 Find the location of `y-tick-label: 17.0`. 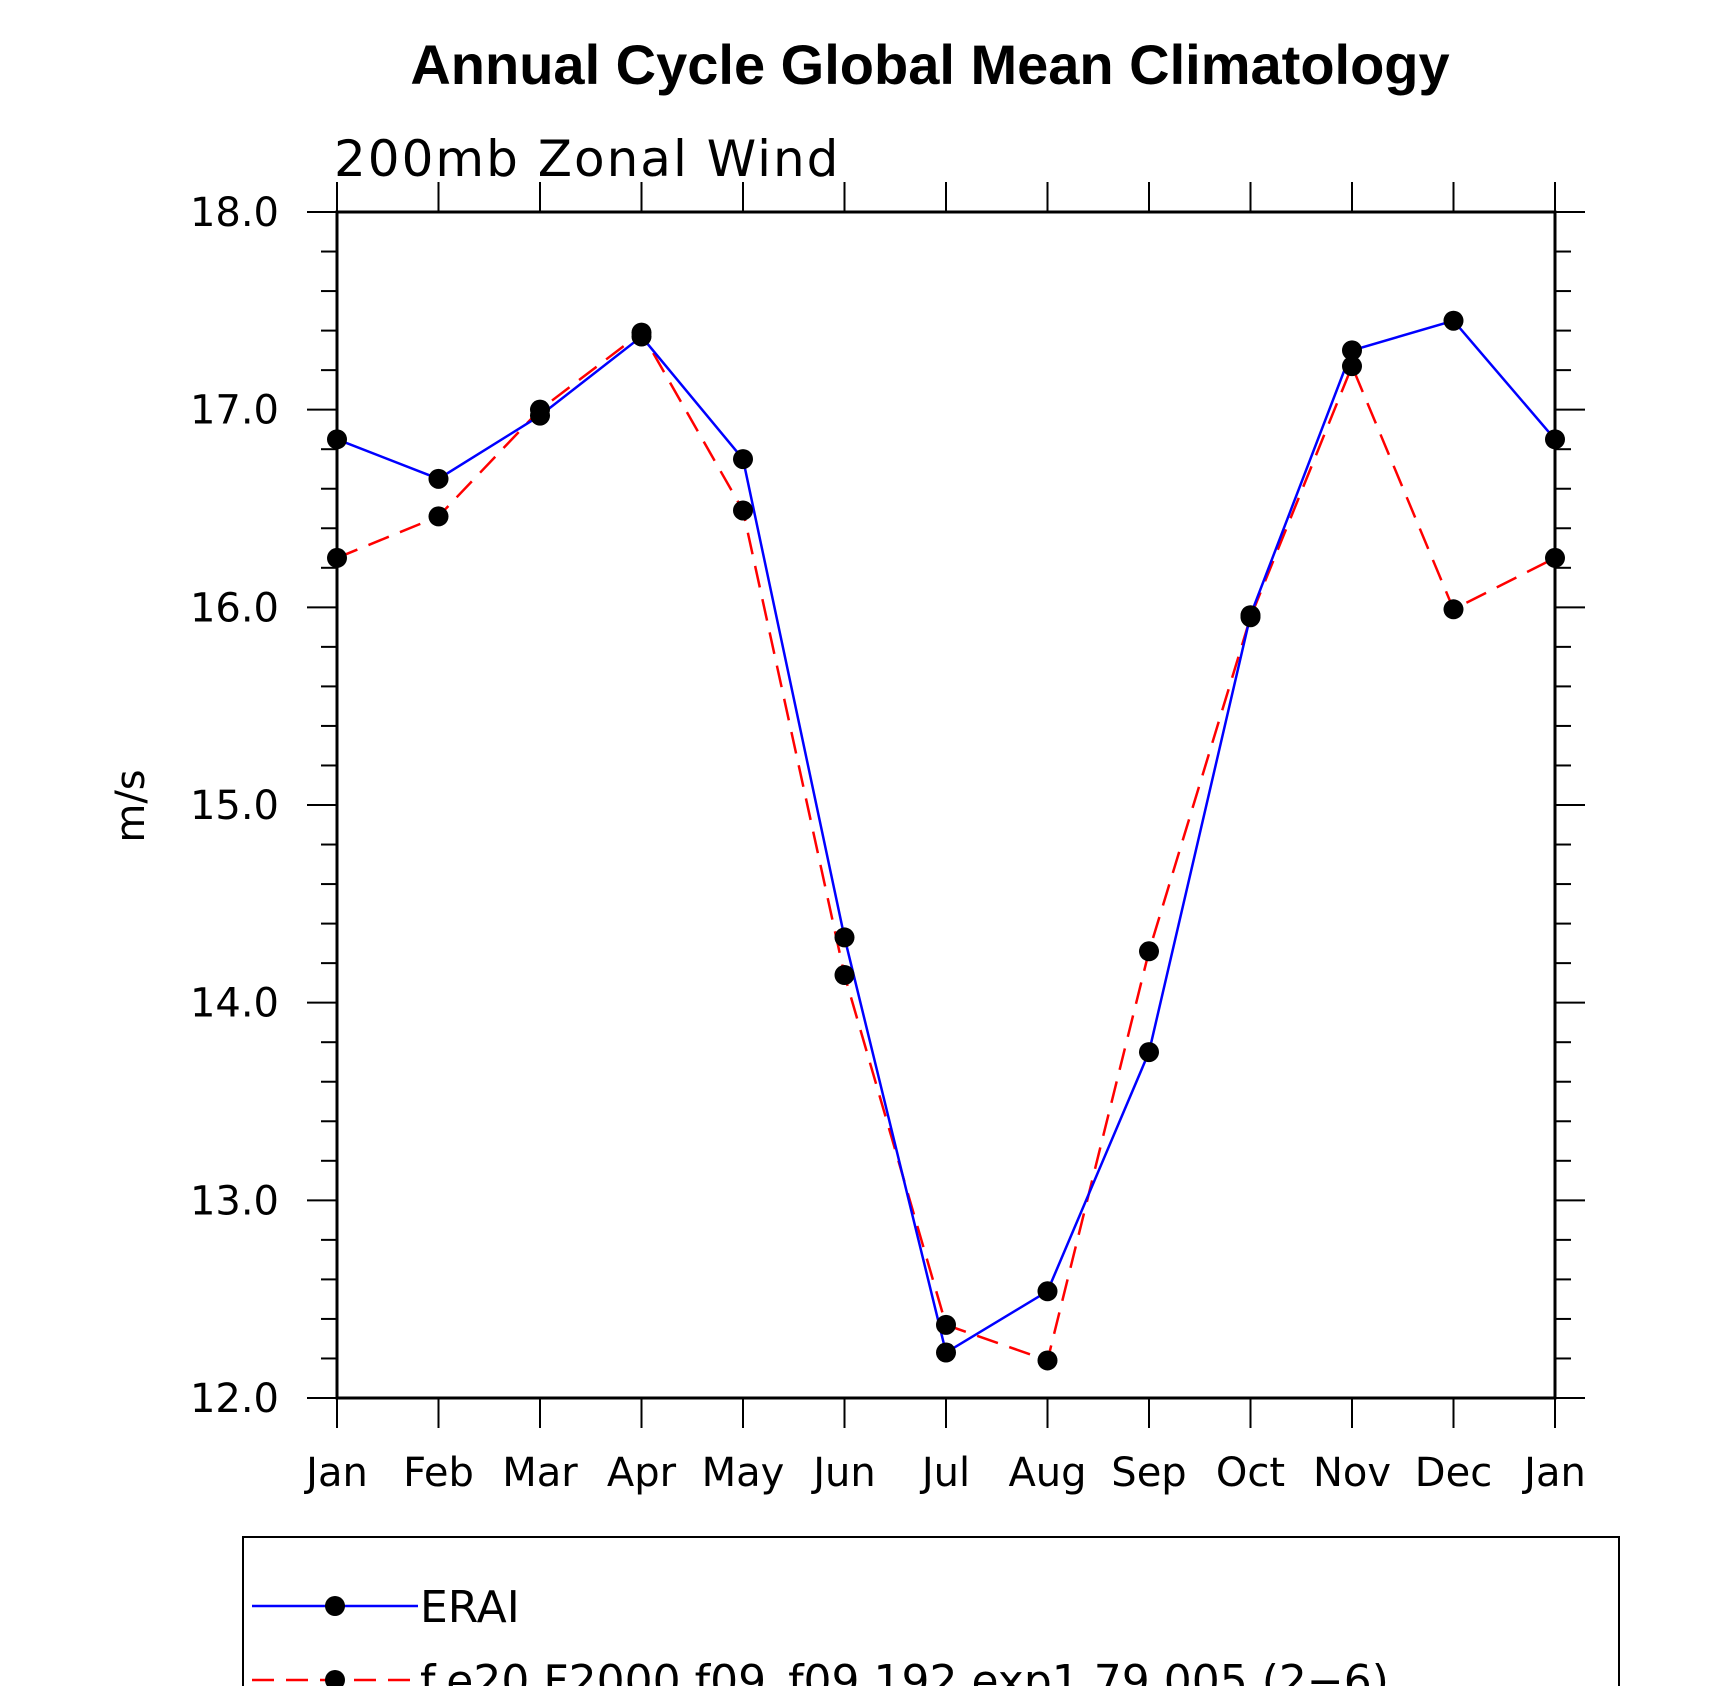

y-tick-label: 17.0 is located at coordinates (234, 411).